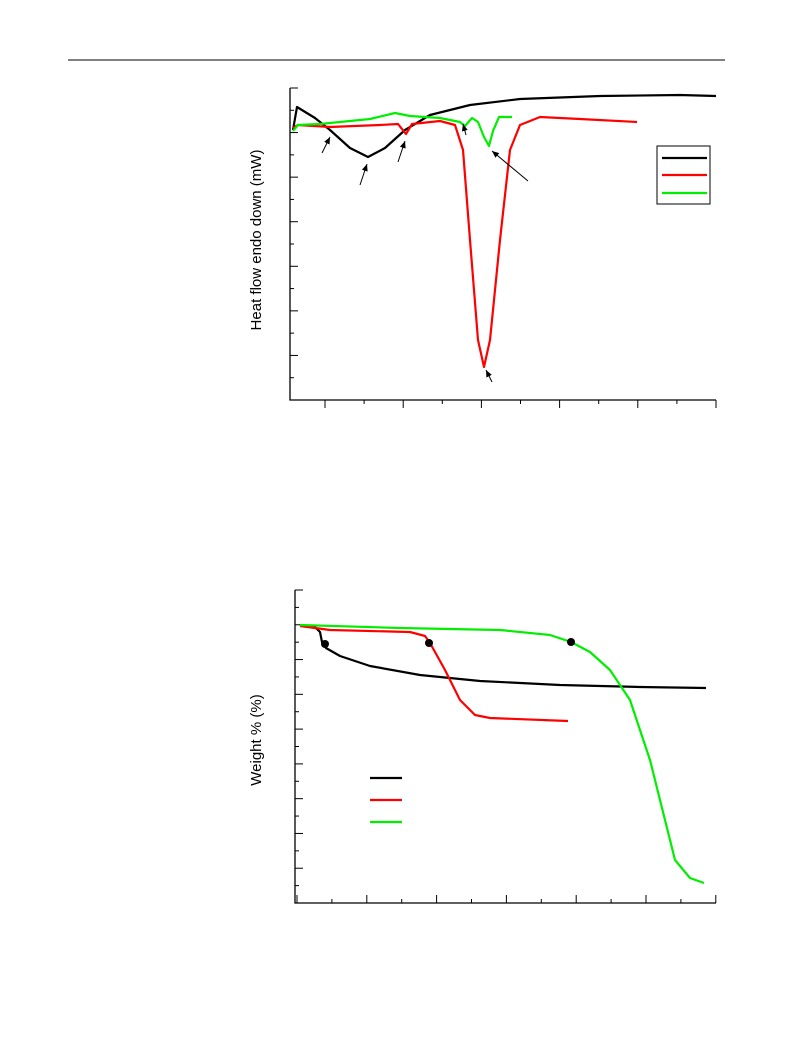  What do you see at coordinates (256, 240) in the screenshot?
I see `y-axis-label: Heat flow endo down (mW)` at bounding box center [256, 240].